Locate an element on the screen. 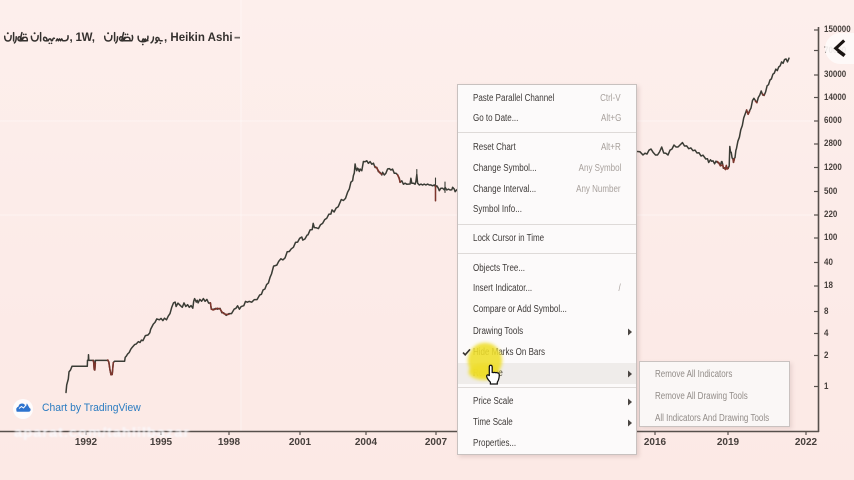 Image resolution: width=854 pixels, height=480 pixels. svg-text: , 1W, is located at coordinates (82, 38).